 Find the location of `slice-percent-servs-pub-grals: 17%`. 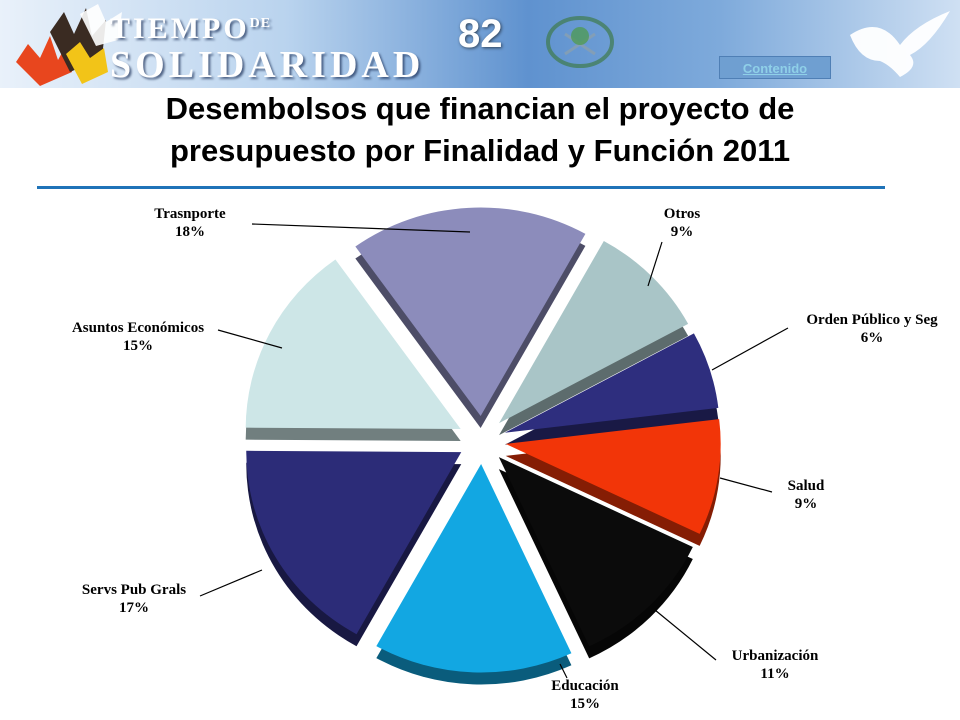

slice-percent-servs-pub-grals: 17% is located at coordinates (134, 608).